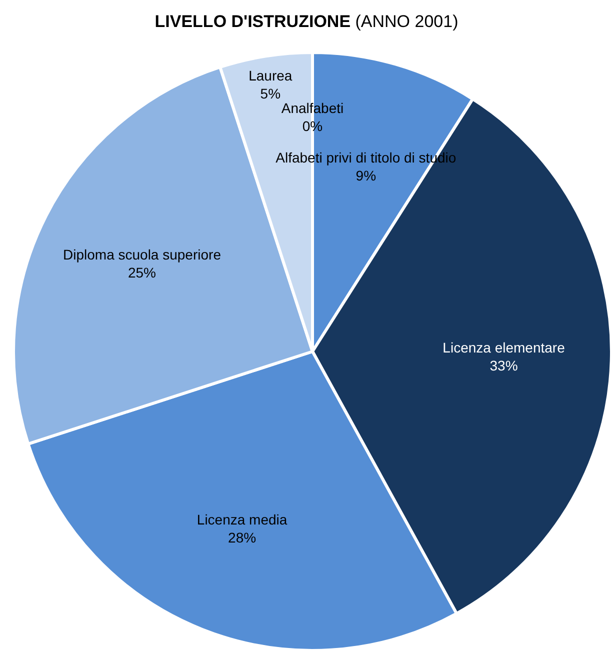 Image resolution: width=613 pixels, height=657 pixels. Describe the element at coordinates (242, 537) in the screenshot. I see `data-label: 28%` at that location.